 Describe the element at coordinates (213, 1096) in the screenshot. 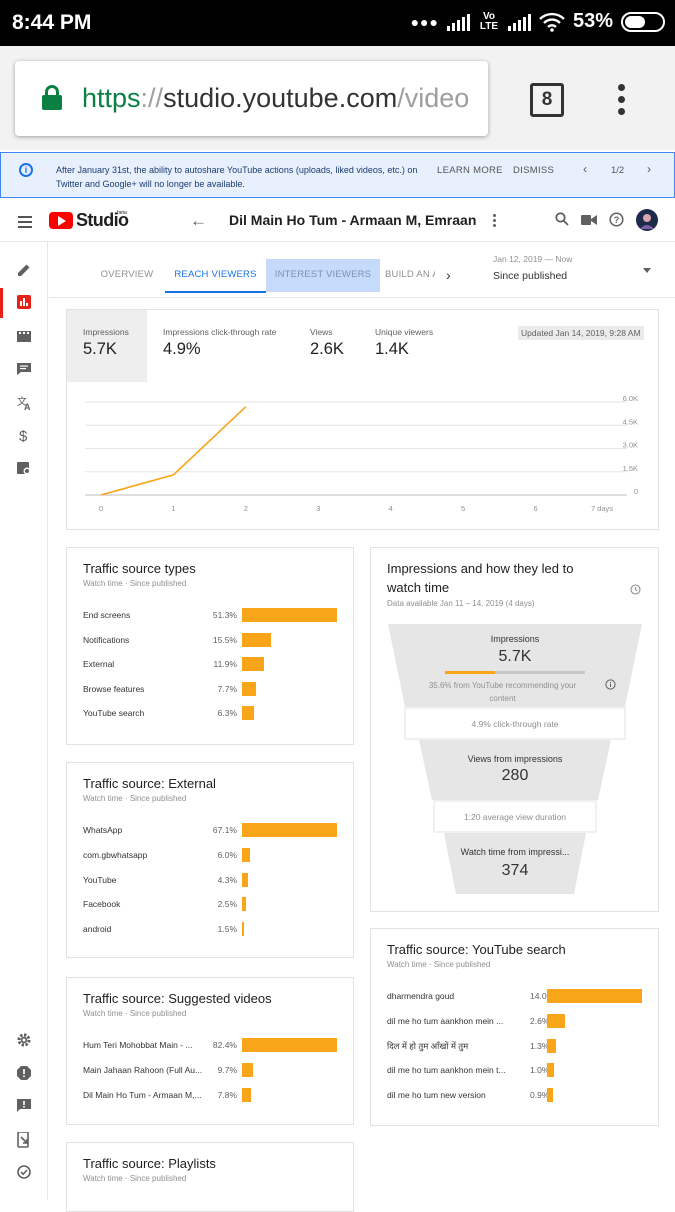

I see `list-item: Dil Main Ho Tum - Armaan M,... 7.8%` at that location.